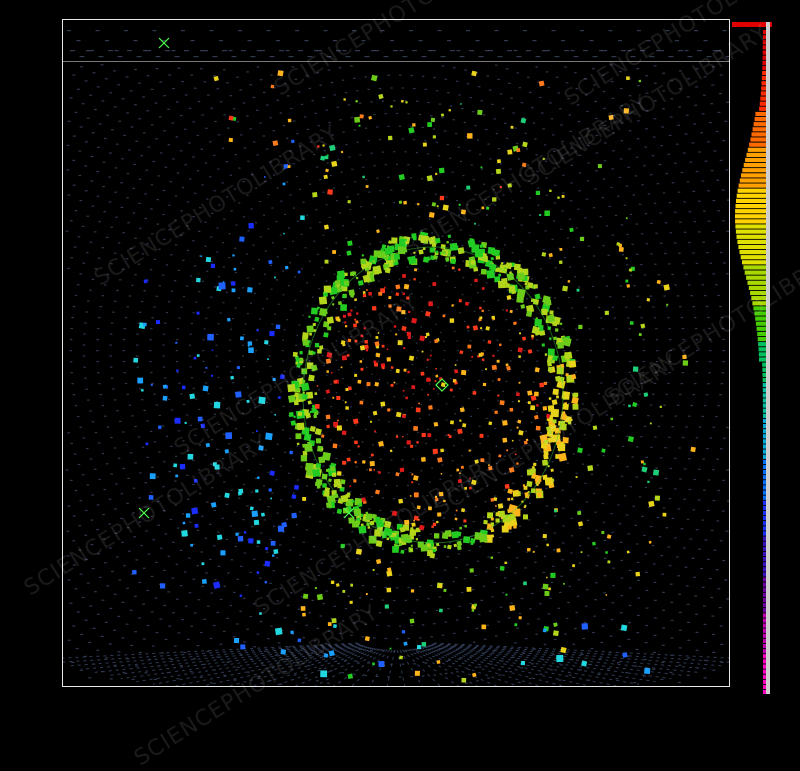  I want to click on cross-marker-top, so click(164, 43).